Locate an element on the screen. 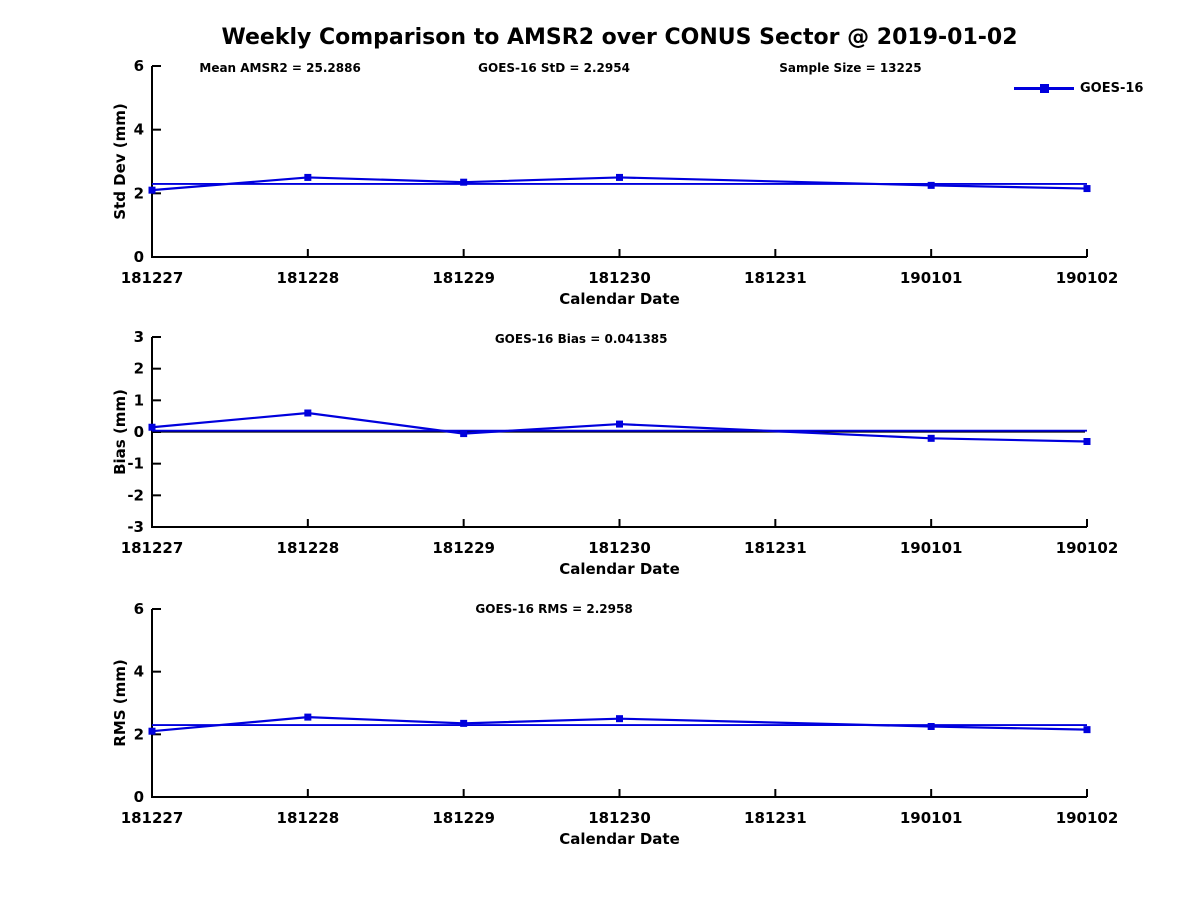 This screenshot has width=1200, height=900. legend: GOES-16 is located at coordinates (1078, 88).